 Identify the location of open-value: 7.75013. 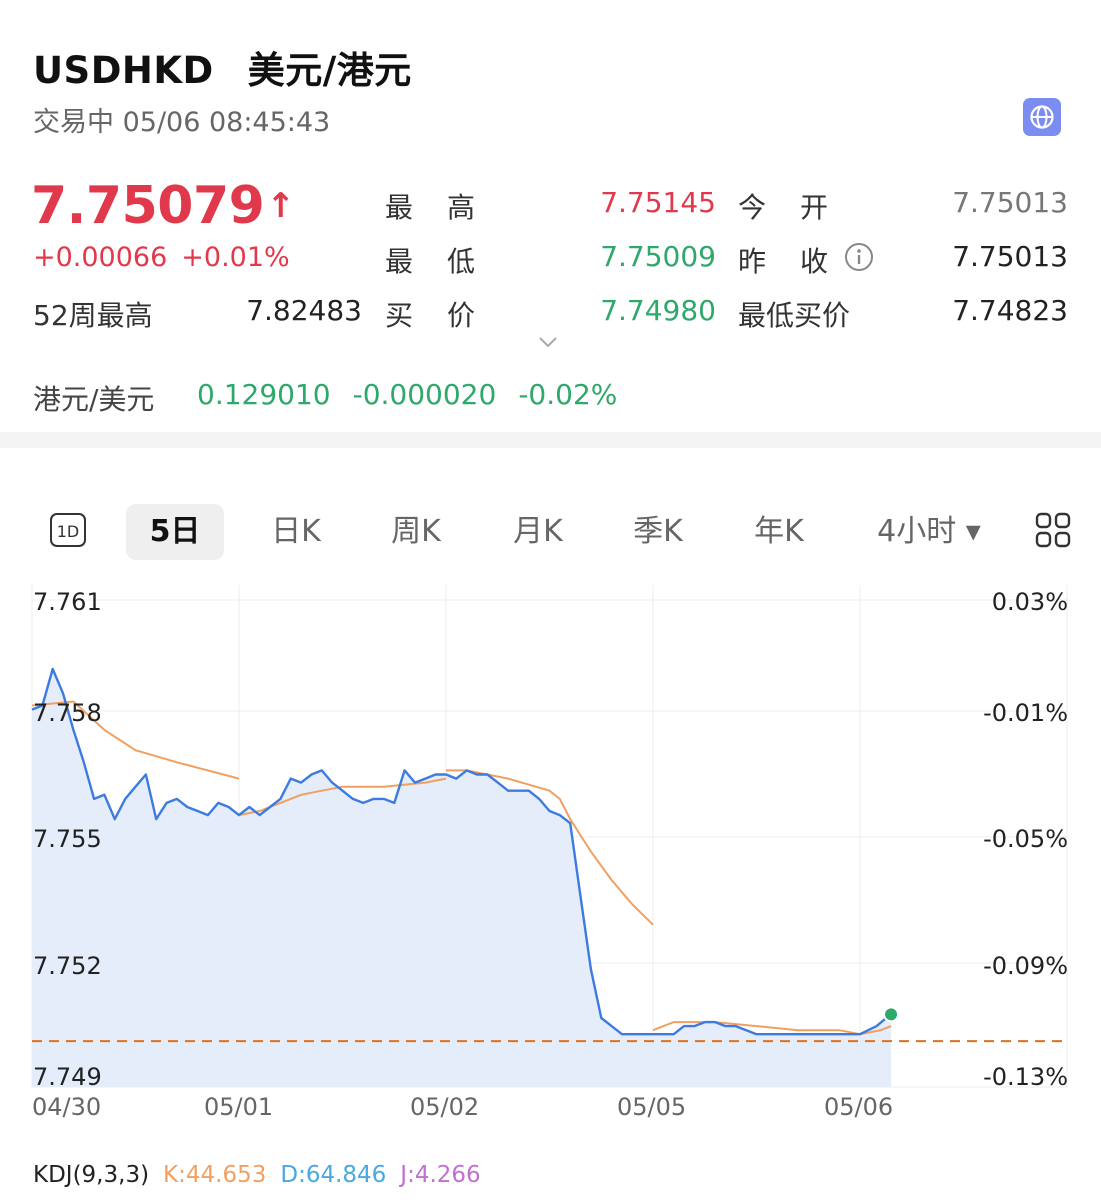
(1010, 202).